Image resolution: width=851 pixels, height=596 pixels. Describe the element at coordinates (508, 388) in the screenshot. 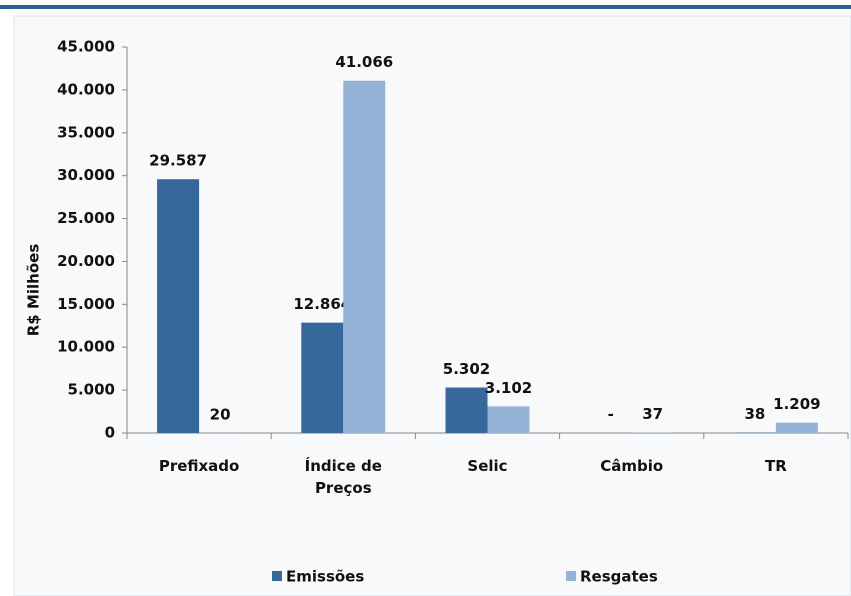

I see `data-label: 3.102` at that location.